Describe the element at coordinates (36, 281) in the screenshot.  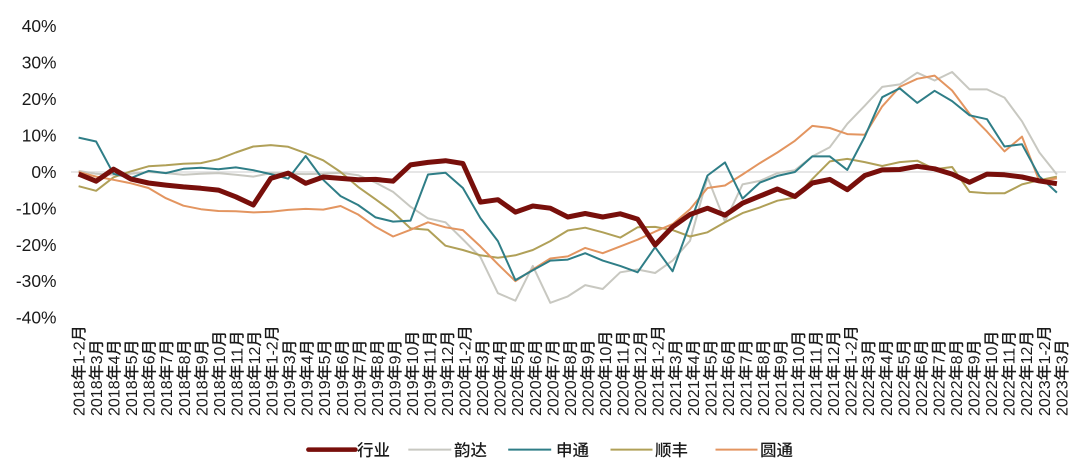
I see `svg-text: -30%` at that location.